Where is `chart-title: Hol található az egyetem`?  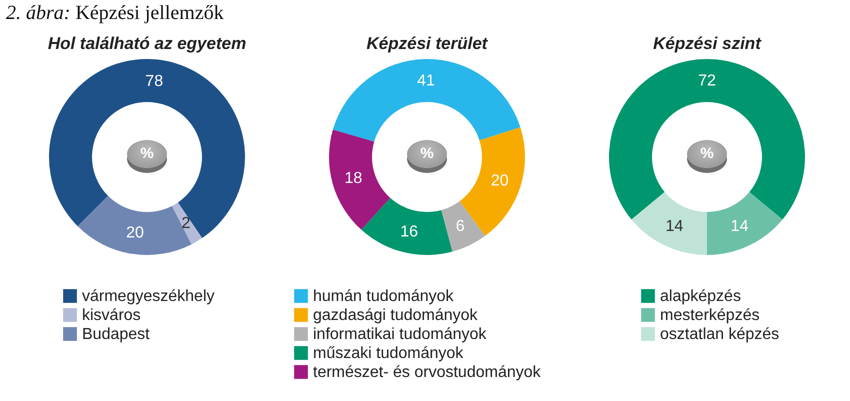
chart-title: Hol található az egyetem is located at coordinates (147, 43).